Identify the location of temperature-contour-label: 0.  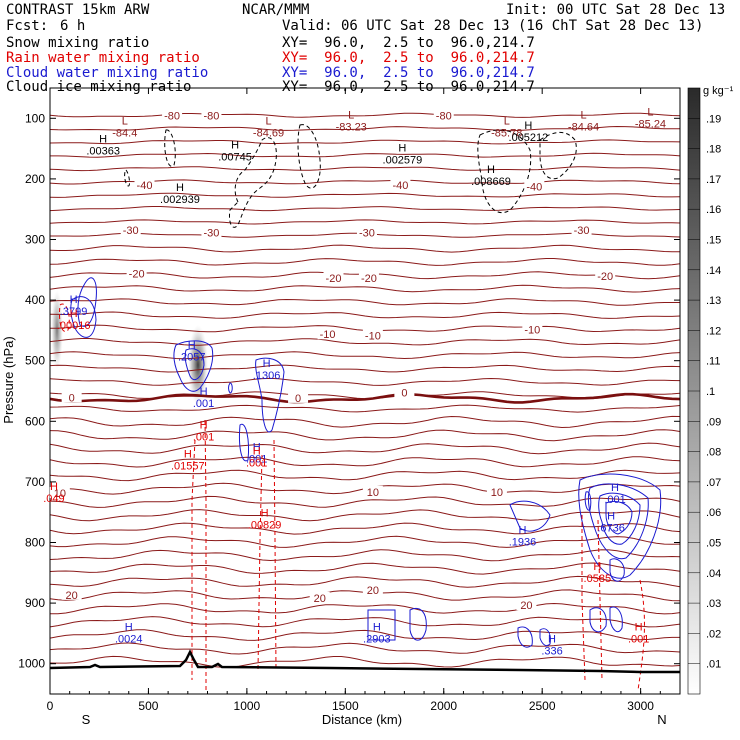
(404, 393).